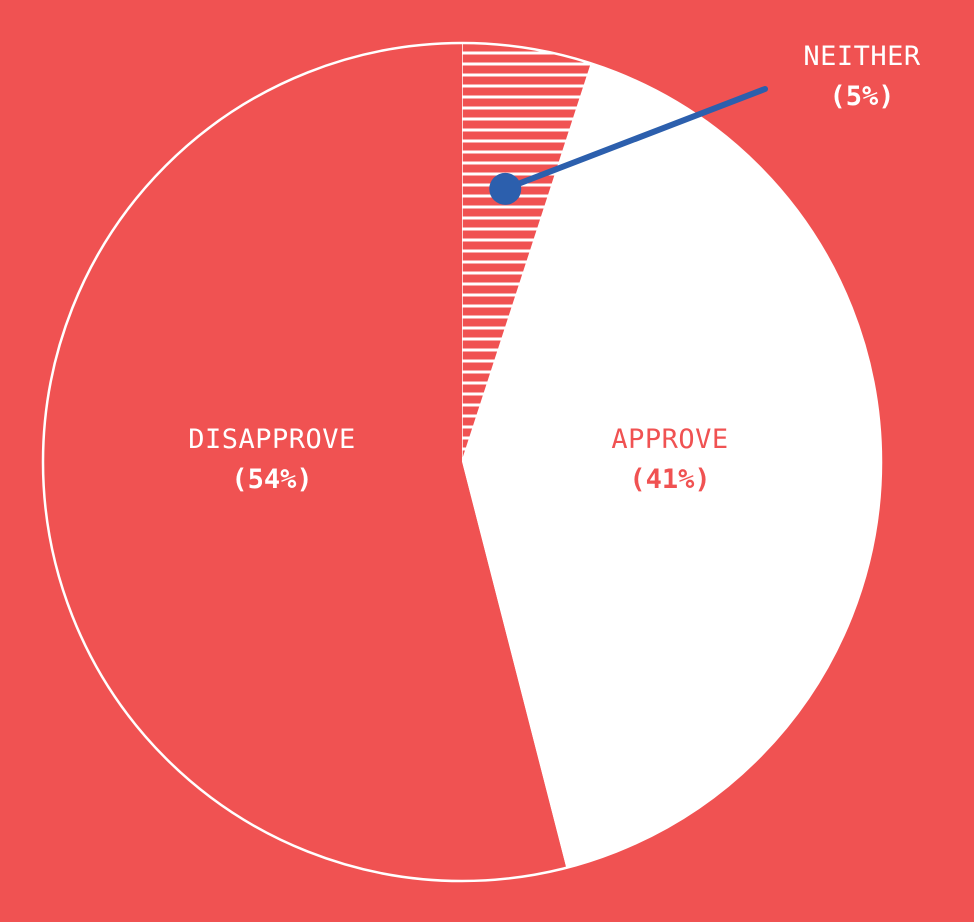  Describe the element at coordinates (271, 479) in the screenshot. I see `disapprove-slice-percent: (54%)` at that location.